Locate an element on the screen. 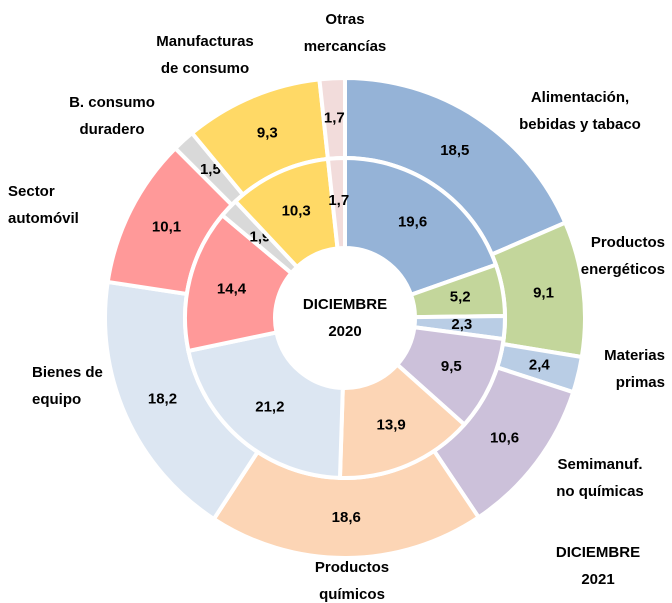  category-label: equipo is located at coordinates (56, 399).